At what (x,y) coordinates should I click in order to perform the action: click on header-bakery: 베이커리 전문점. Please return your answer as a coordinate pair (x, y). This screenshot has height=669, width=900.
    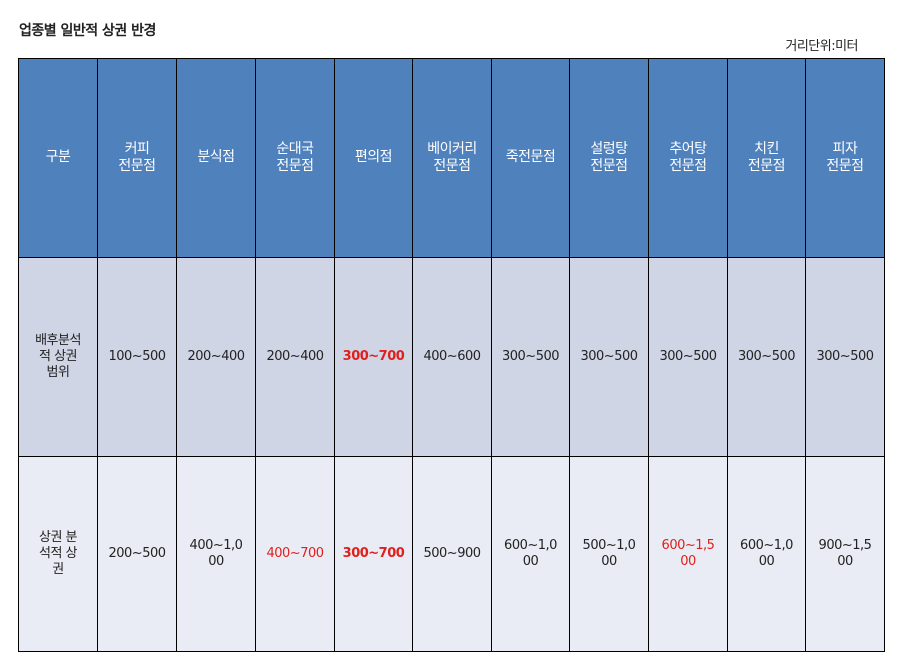
    Looking at the image, I should click on (452, 158).